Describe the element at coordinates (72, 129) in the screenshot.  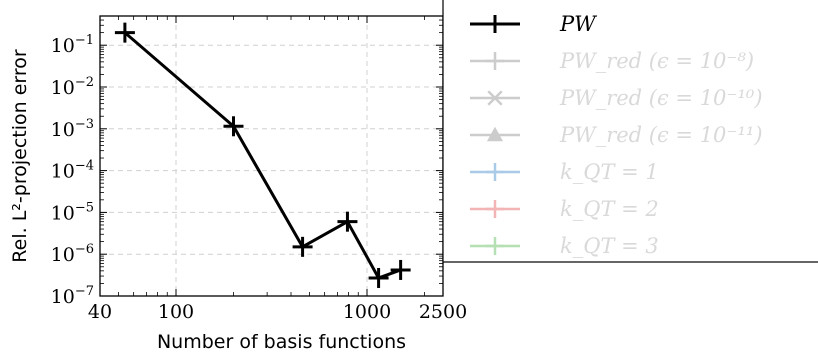
I see `y-tick-label: 10⁻³` at that location.